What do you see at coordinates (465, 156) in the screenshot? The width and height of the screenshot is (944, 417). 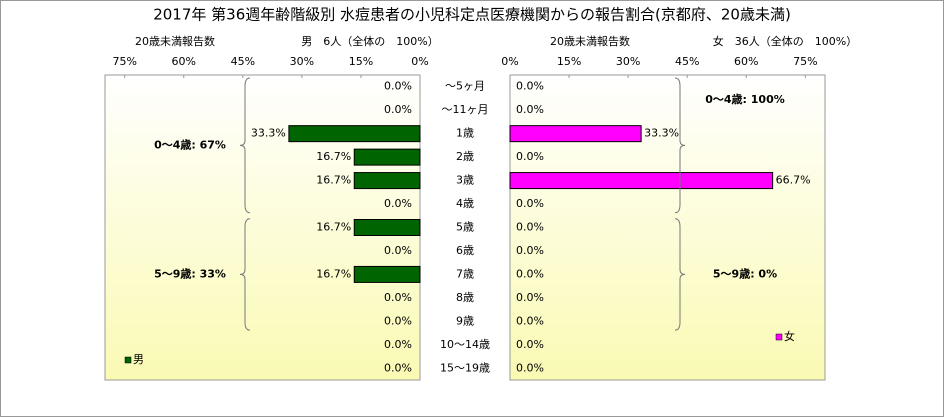 I see `category-label: 2歳` at bounding box center [465, 156].